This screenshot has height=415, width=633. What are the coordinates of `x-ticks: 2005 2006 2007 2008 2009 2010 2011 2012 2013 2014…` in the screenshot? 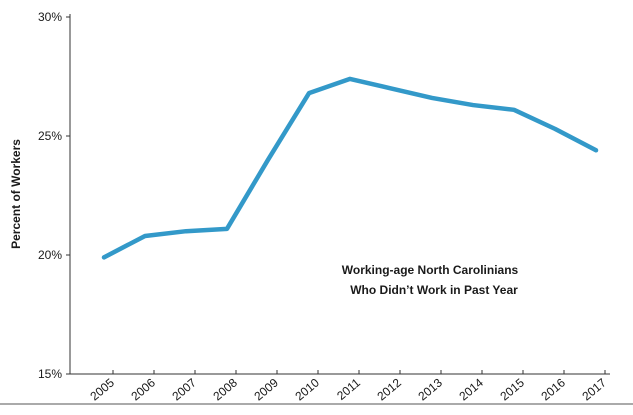 It's located at (348, 386).